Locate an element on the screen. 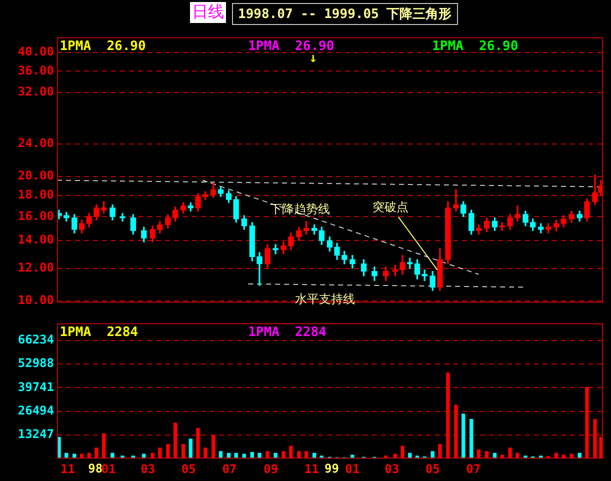  chart-subtitle: 日线 is located at coordinates (208, 12).